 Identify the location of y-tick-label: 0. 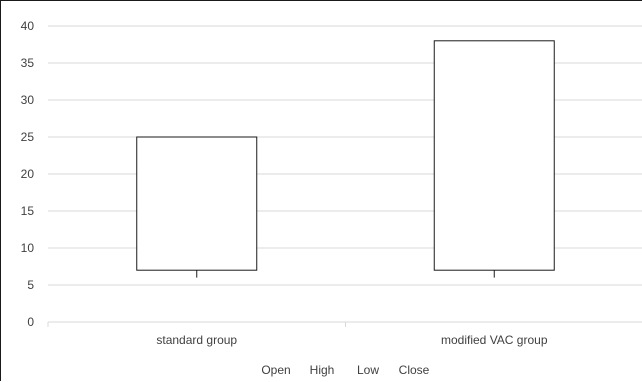
(30, 322).